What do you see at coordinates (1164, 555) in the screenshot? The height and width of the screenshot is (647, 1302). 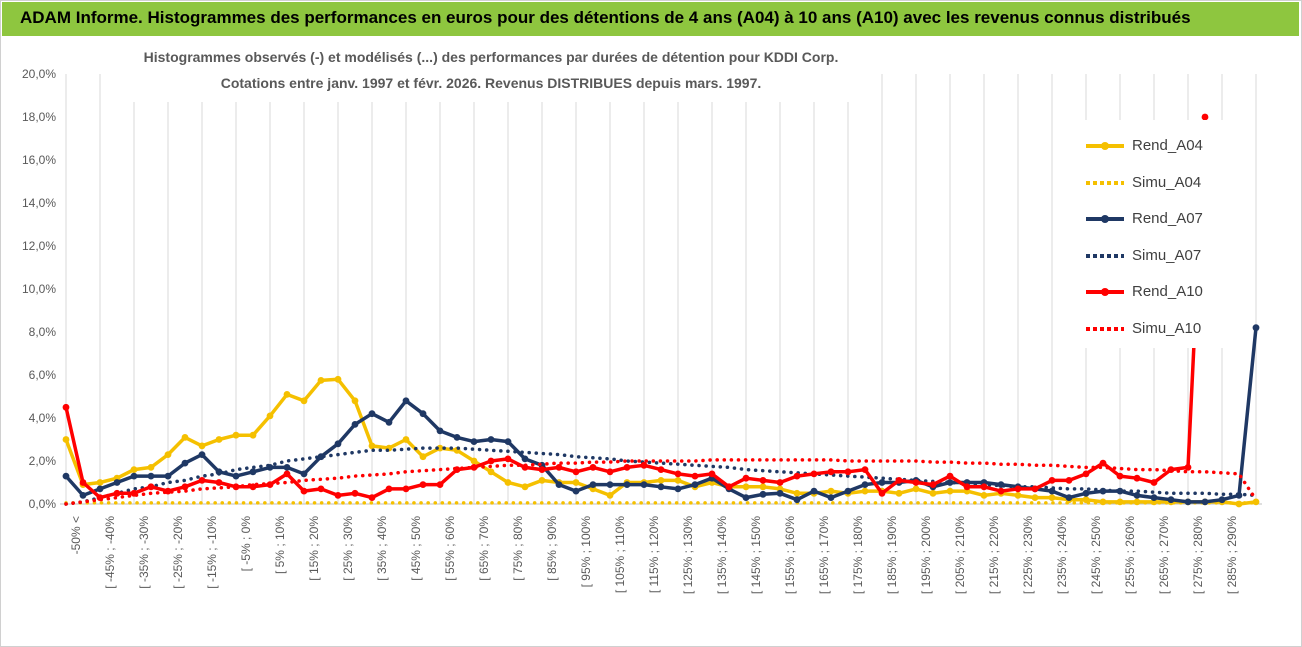 I see `x-tick-label: [ 265% ; 270%` at bounding box center [1164, 555].